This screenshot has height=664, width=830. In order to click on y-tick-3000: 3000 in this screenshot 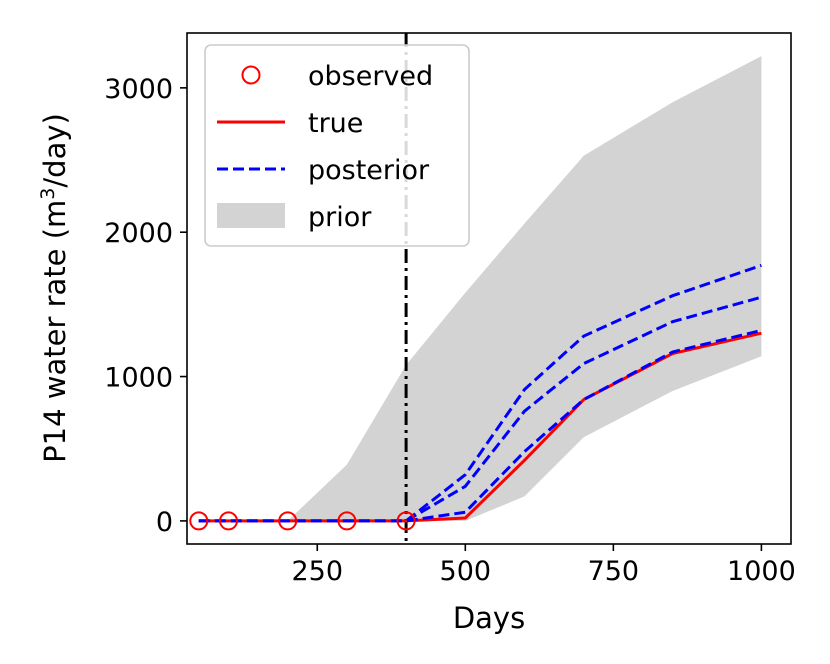, I will do `click(145, 89)`.